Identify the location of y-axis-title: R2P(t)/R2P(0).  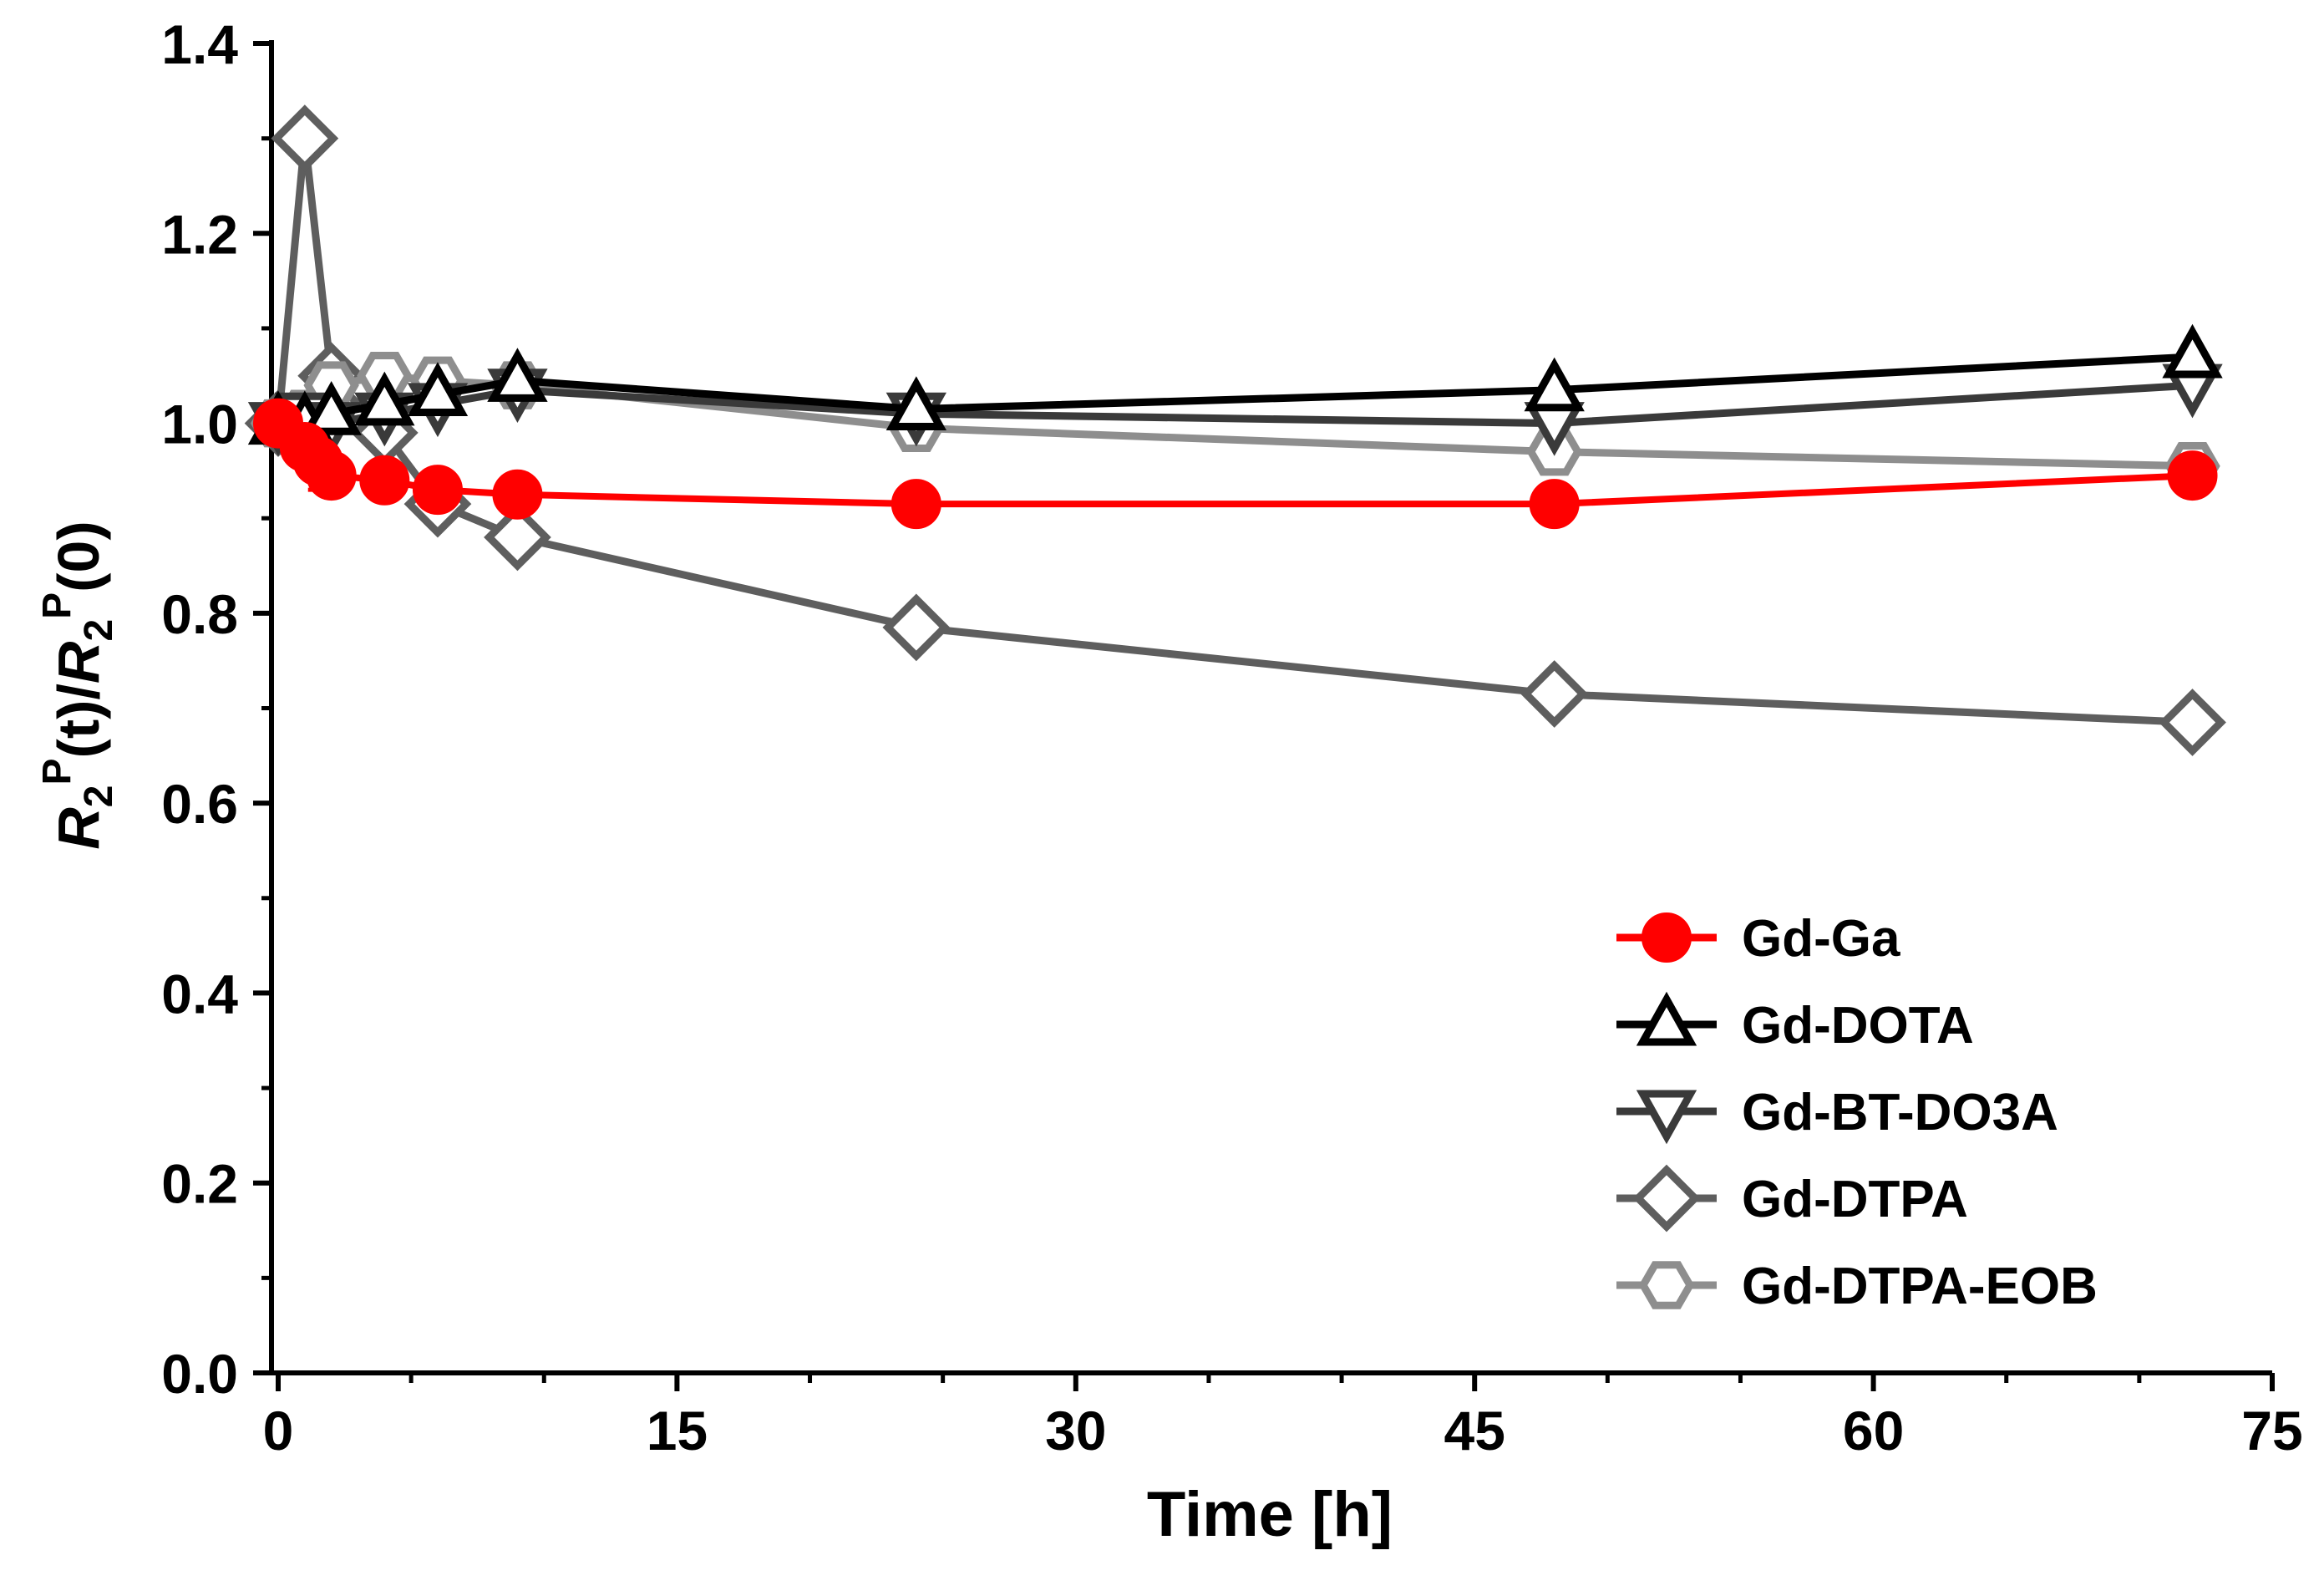
(78, 686).